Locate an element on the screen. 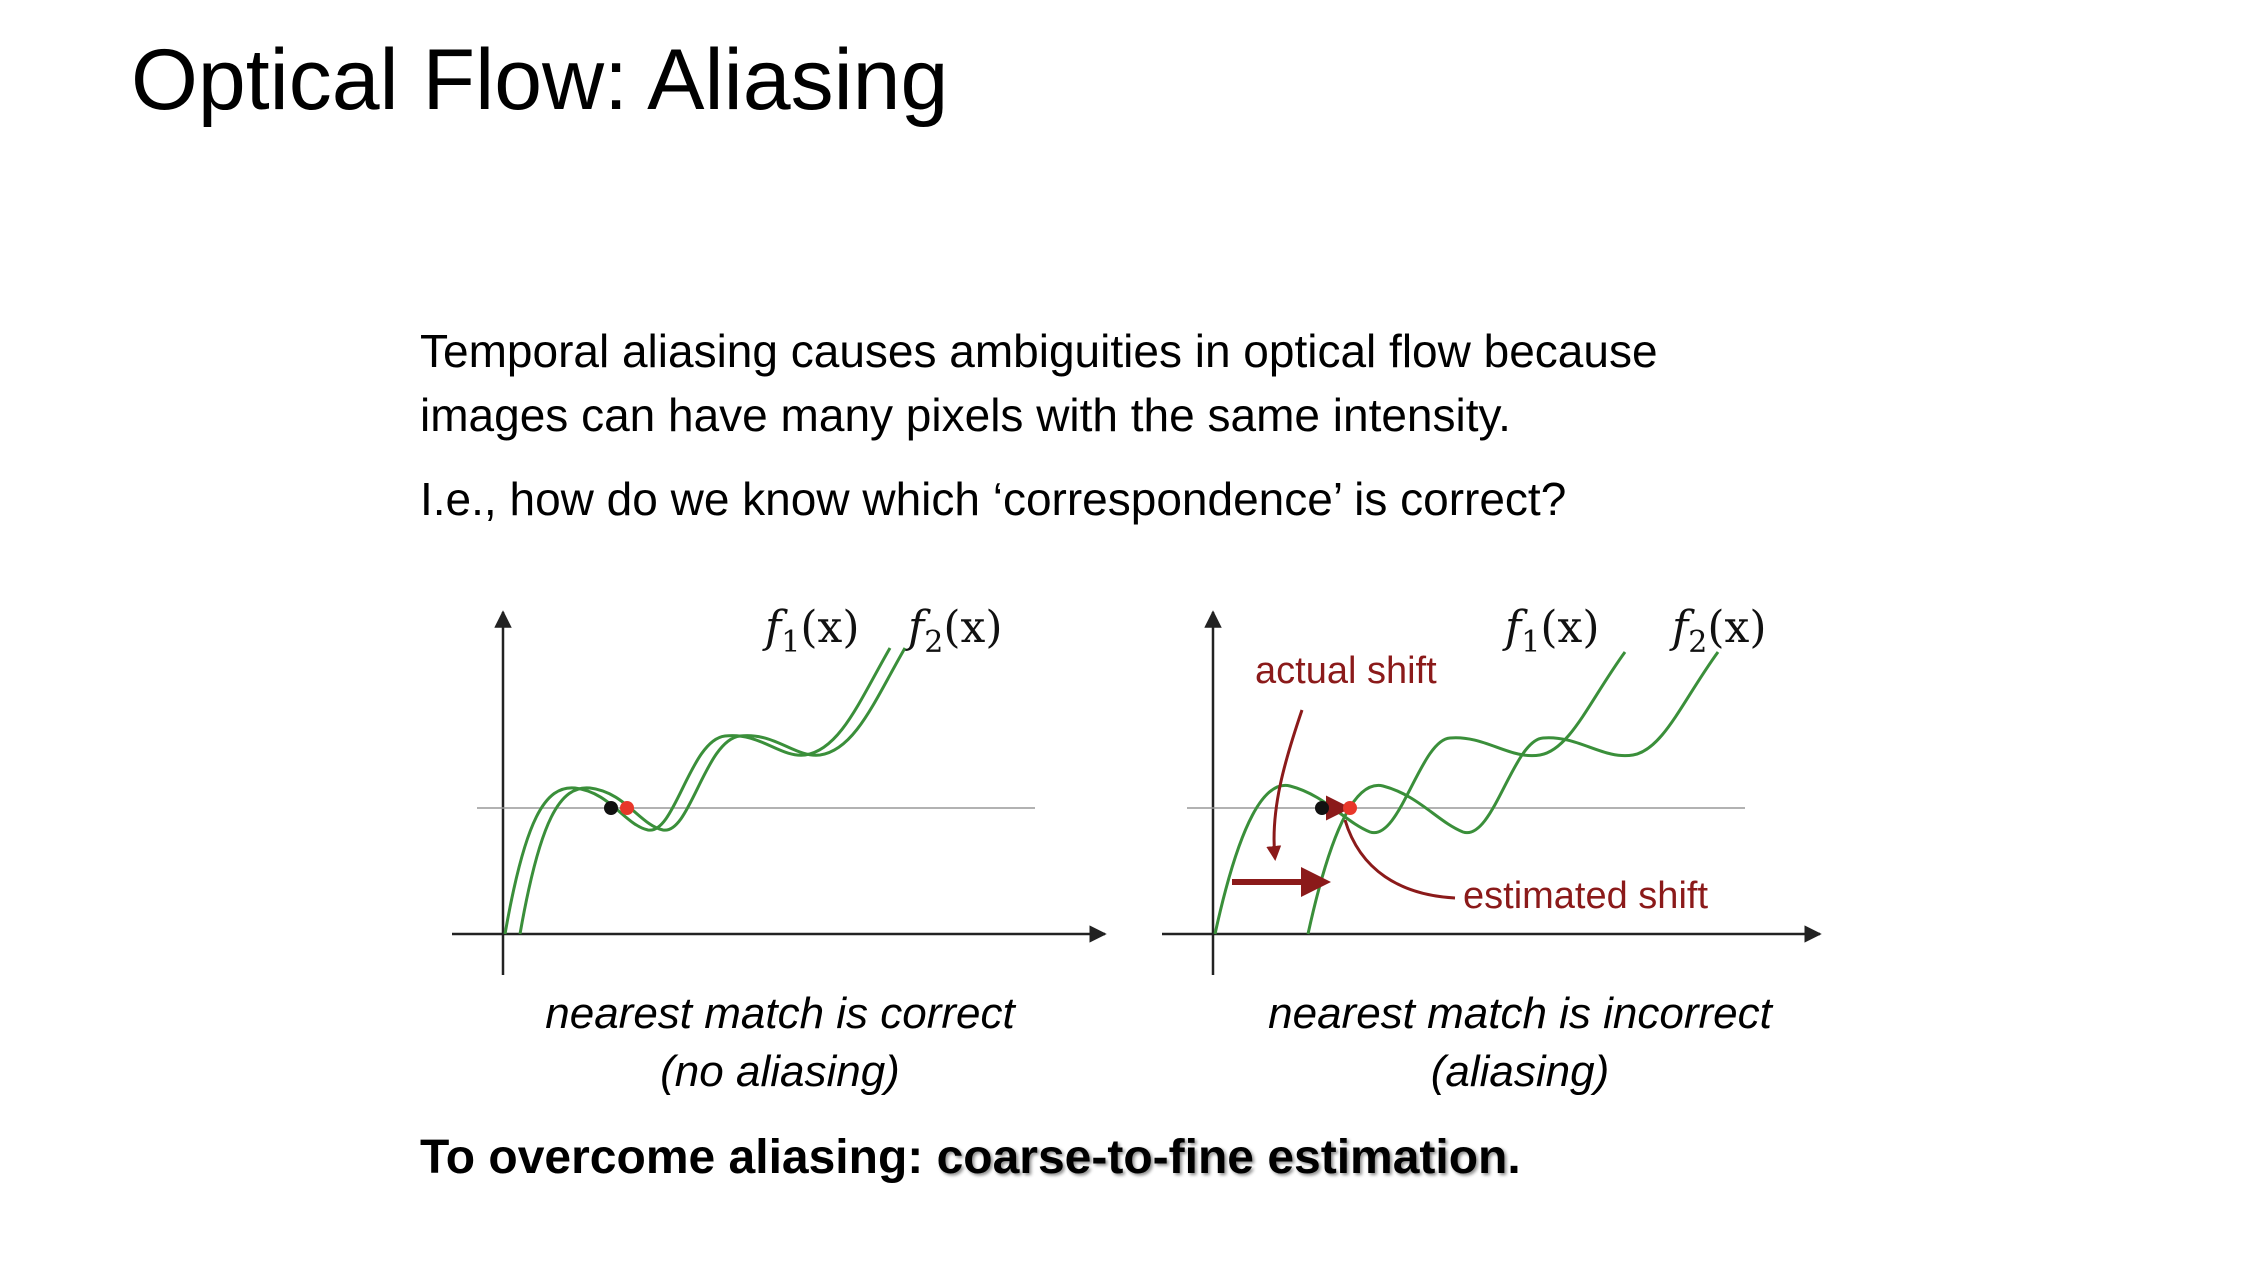  right-caption-line-1: nearest match is incorrect is located at coordinates (1520, 1013).